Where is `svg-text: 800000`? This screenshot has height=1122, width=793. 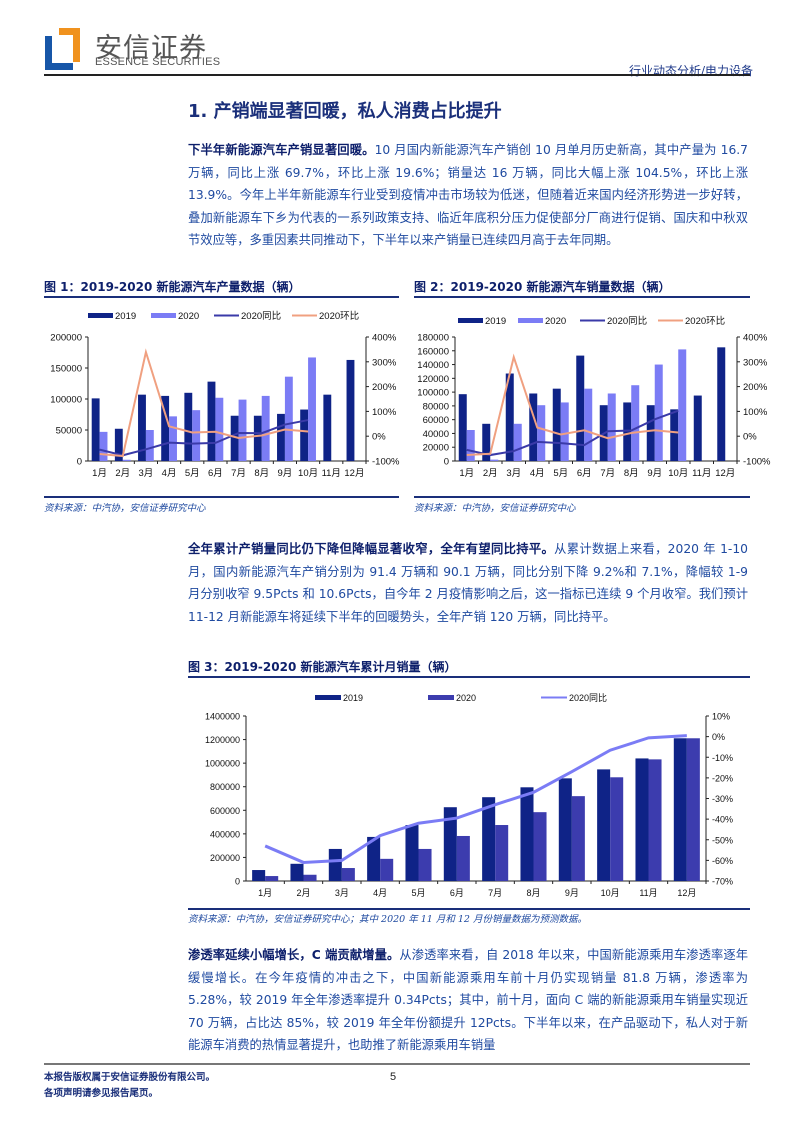 svg-text: 800000 is located at coordinates (225, 787).